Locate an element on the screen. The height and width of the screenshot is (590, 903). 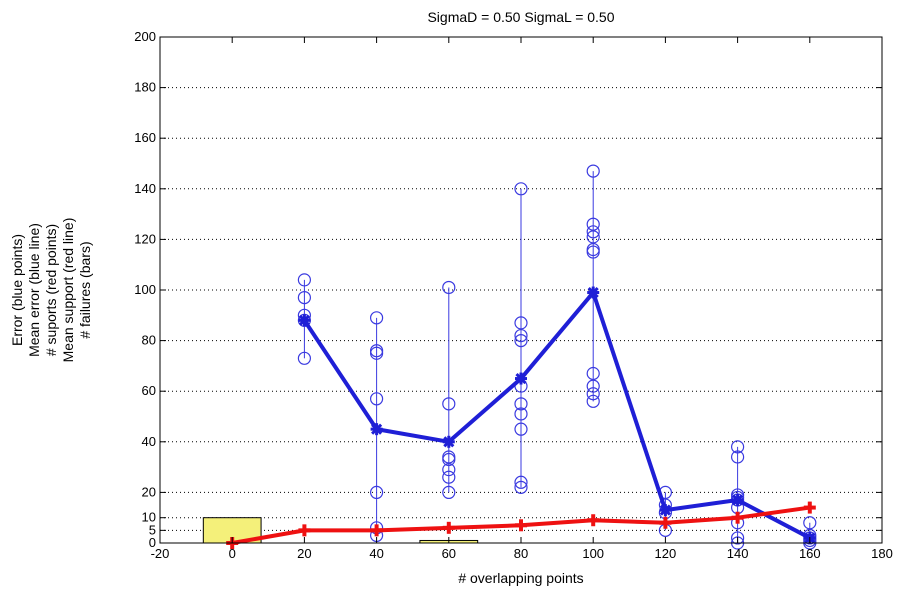
y-tick-label: 10 is located at coordinates (149, 517).